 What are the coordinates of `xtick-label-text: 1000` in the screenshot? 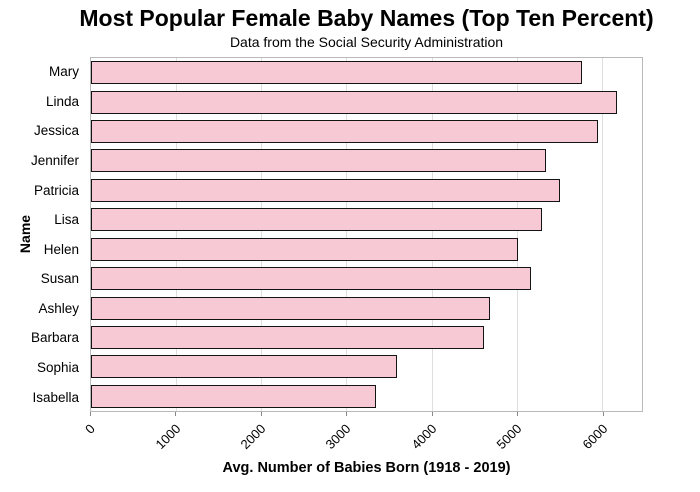 It's located at (168, 437).